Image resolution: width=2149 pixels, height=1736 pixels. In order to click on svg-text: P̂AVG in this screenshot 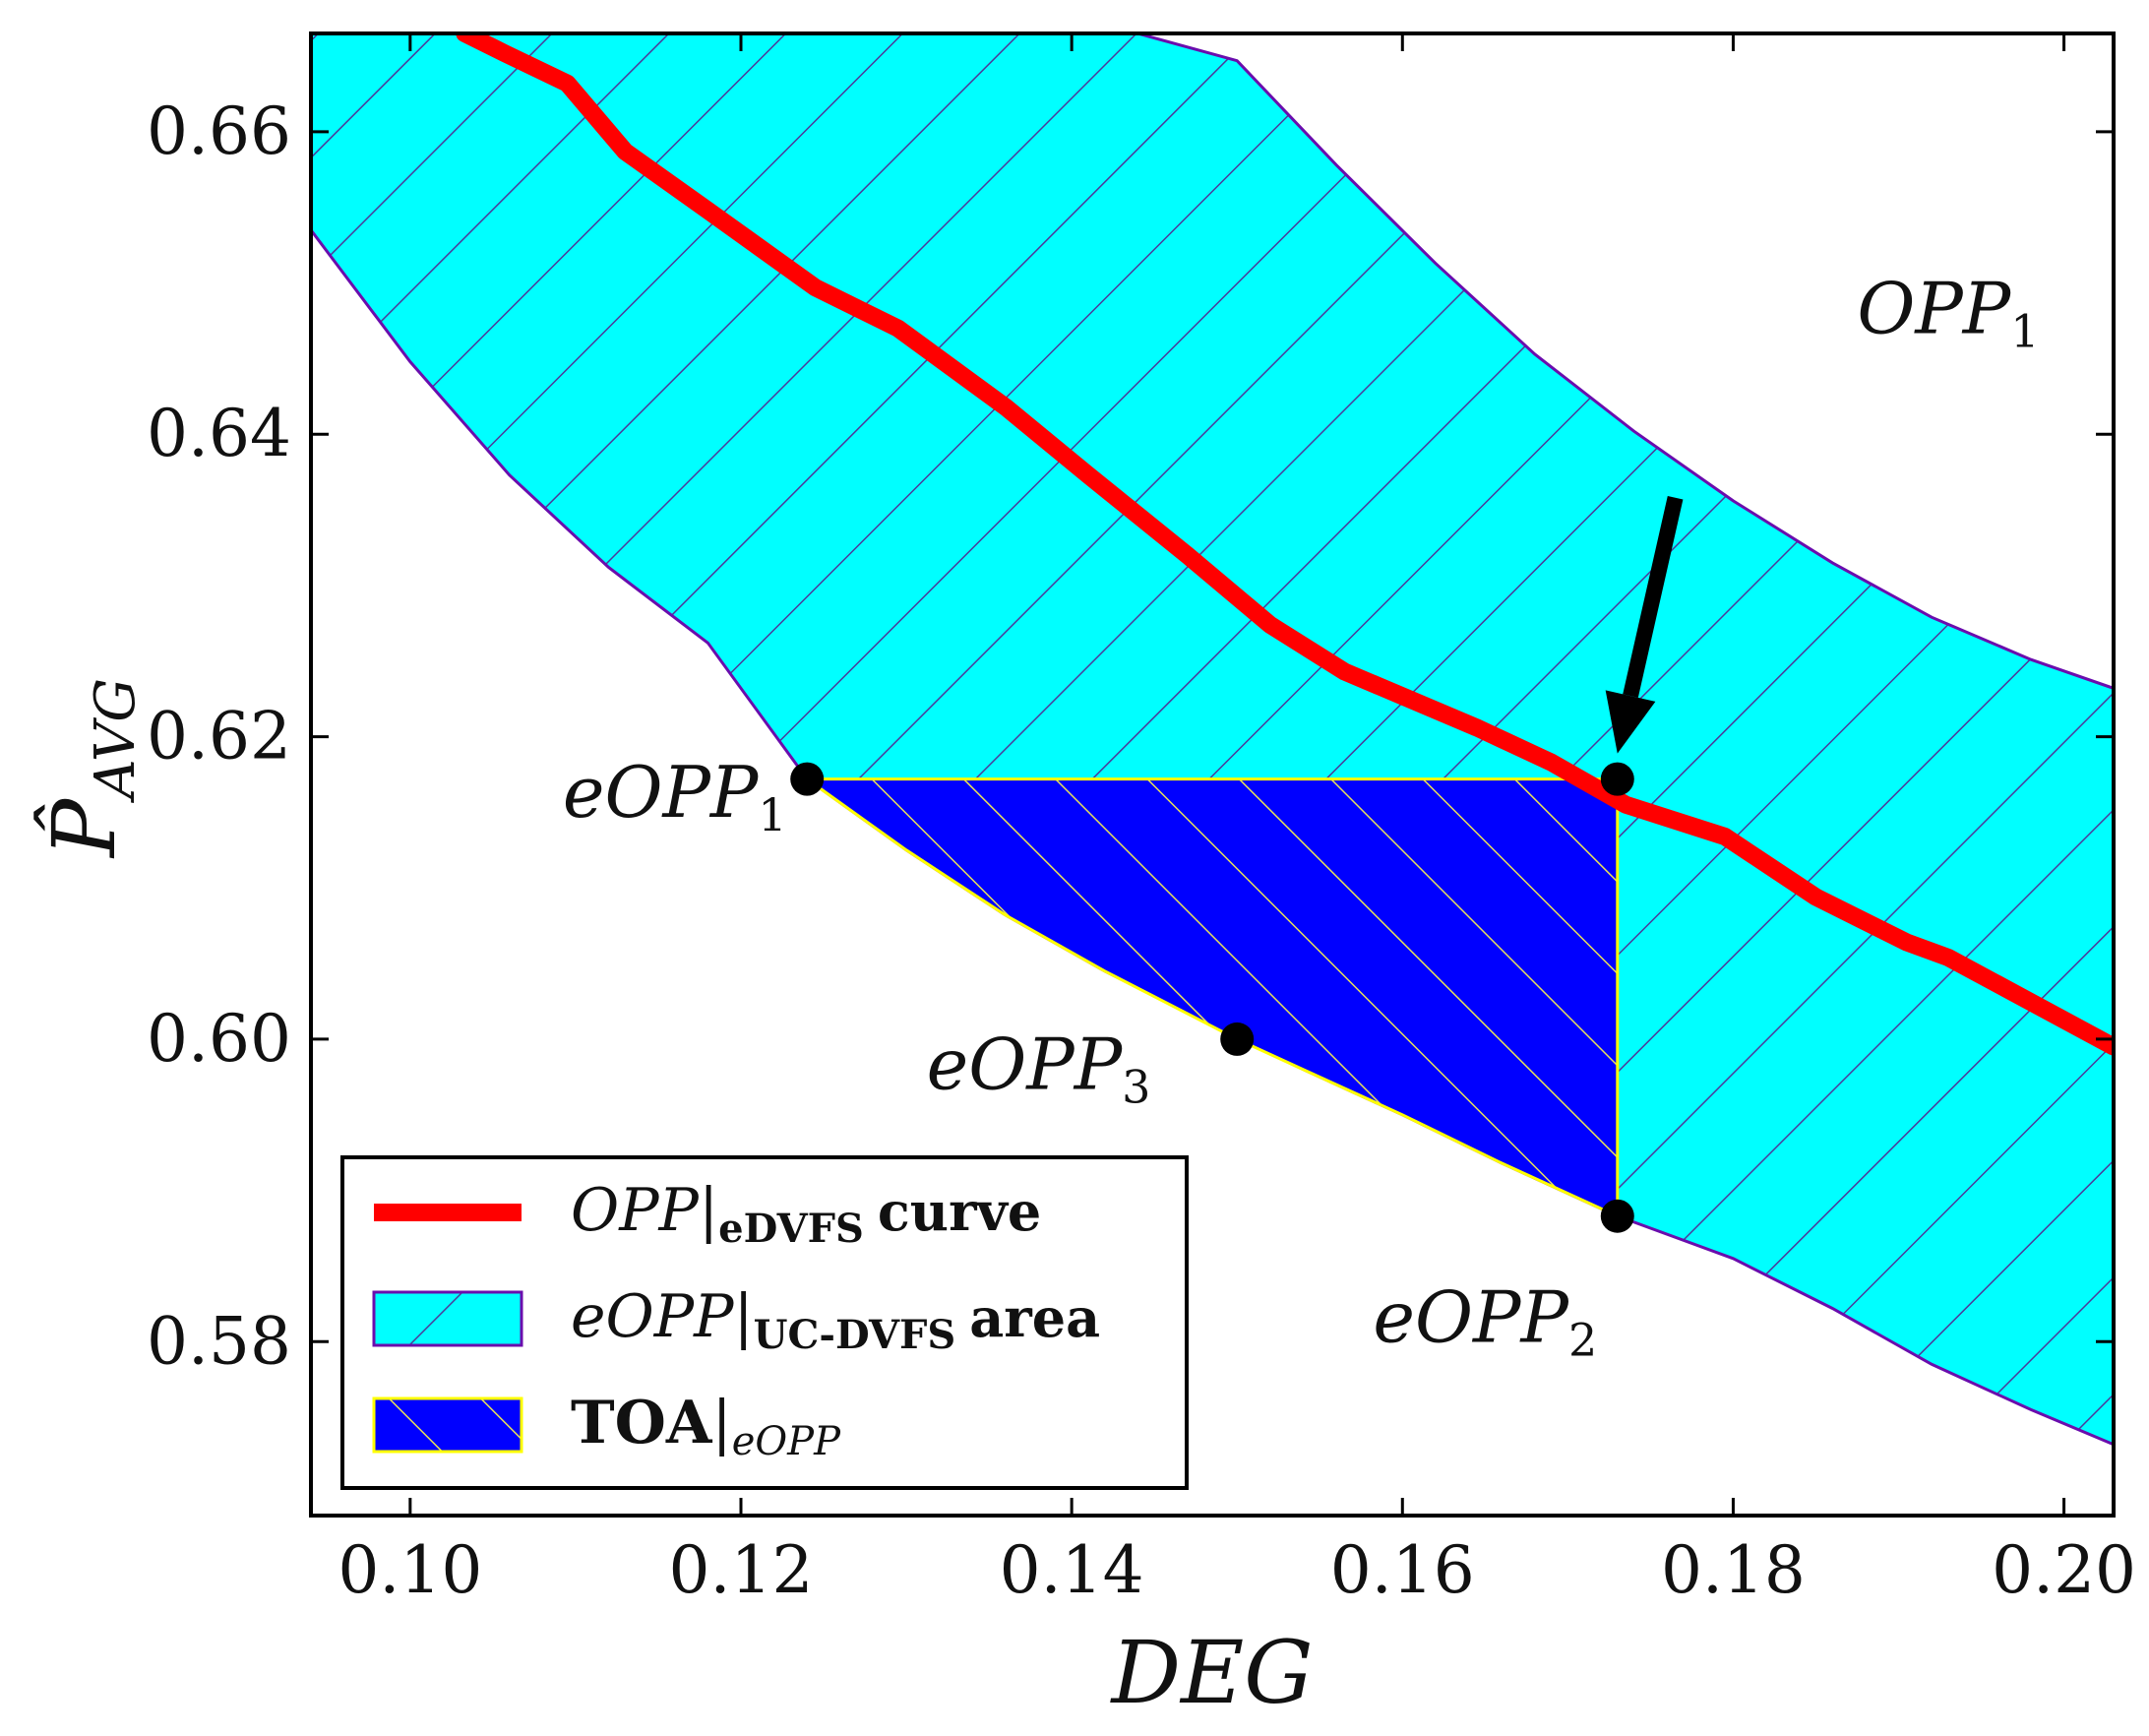, I will do `click(90, 768)`.